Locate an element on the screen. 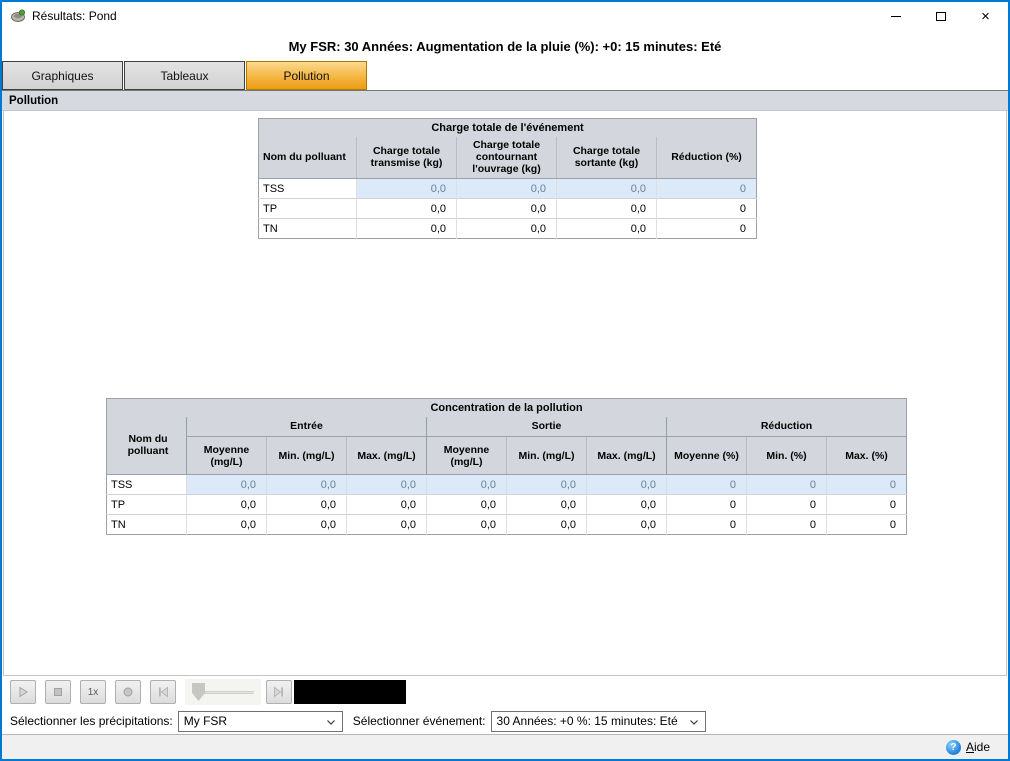 This screenshot has height=761, width=1010. speed-button: 1x is located at coordinates (93, 692).